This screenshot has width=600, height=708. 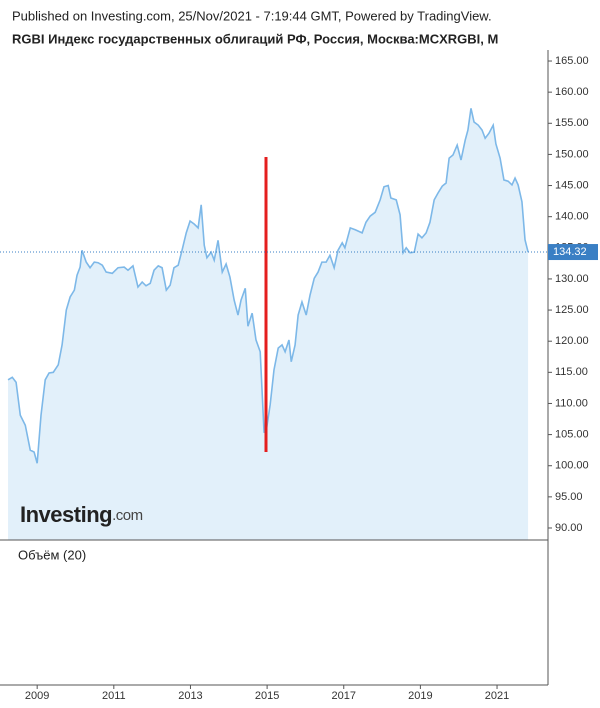 What do you see at coordinates (572, 154) in the screenshot?
I see `y-tick-label: 150.00` at bounding box center [572, 154].